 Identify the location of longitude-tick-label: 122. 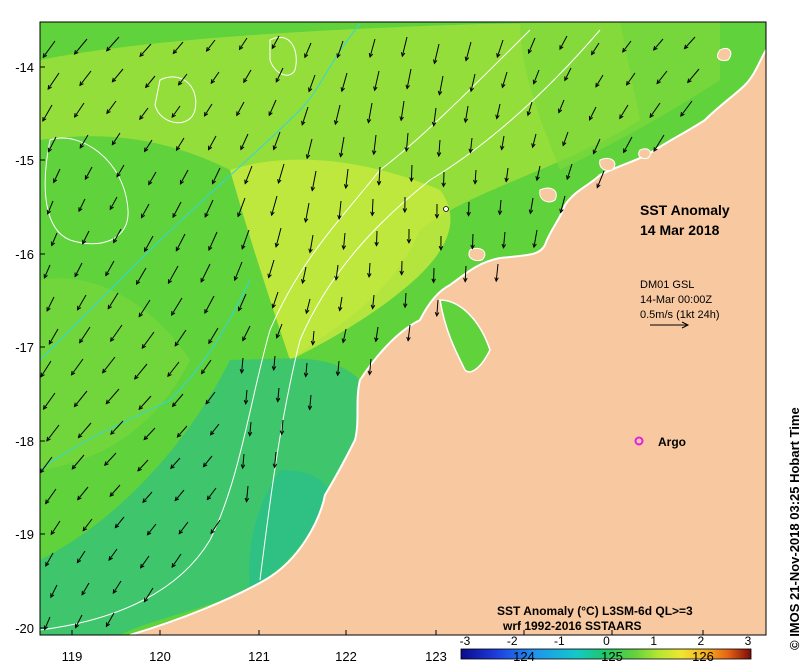
(346, 656).